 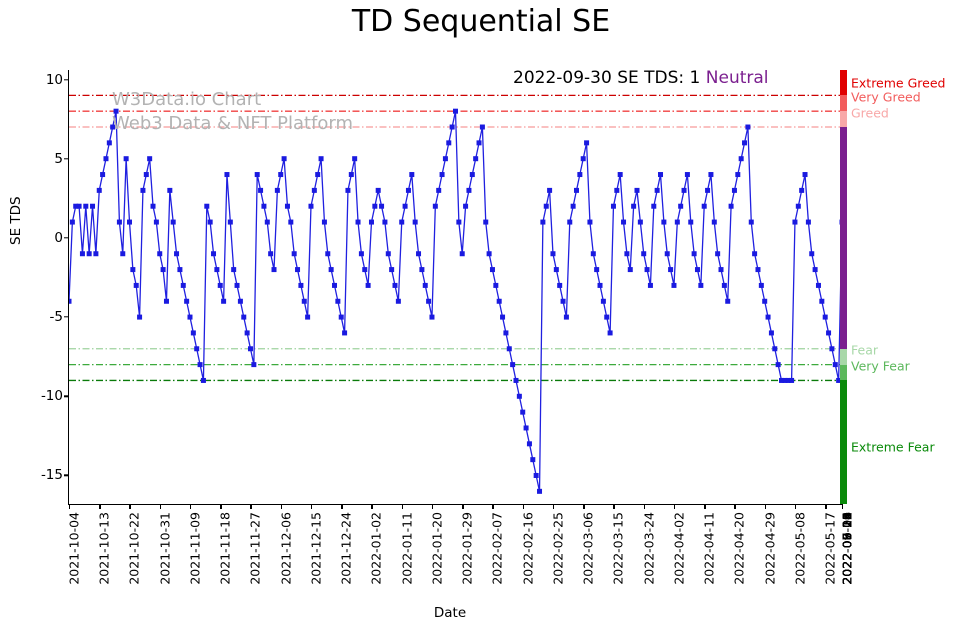 What do you see at coordinates (407, 548) in the screenshot?
I see `x-axis-tick-label: 2022-01-11` at bounding box center [407, 548].